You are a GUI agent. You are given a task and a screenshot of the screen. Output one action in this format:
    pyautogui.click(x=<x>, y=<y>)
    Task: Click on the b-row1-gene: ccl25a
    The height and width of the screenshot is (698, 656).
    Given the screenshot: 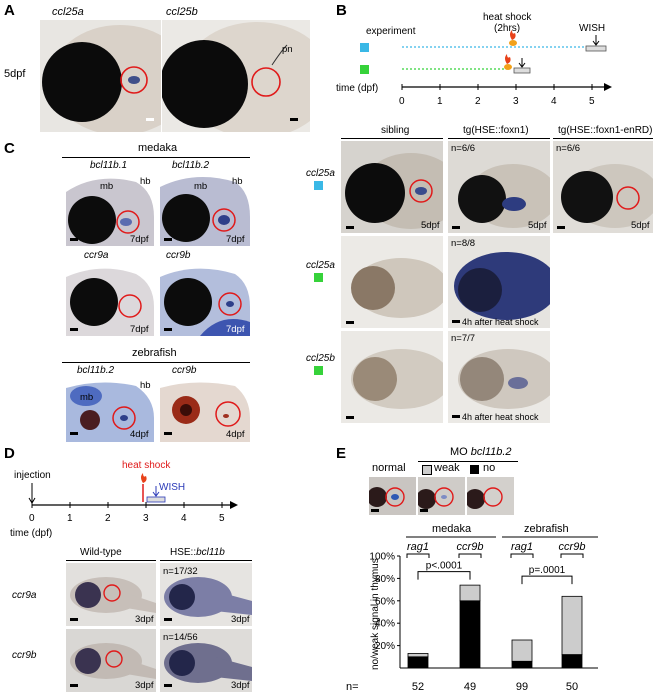 What is the action you would take?
    pyautogui.click(x=320, y=173)
    